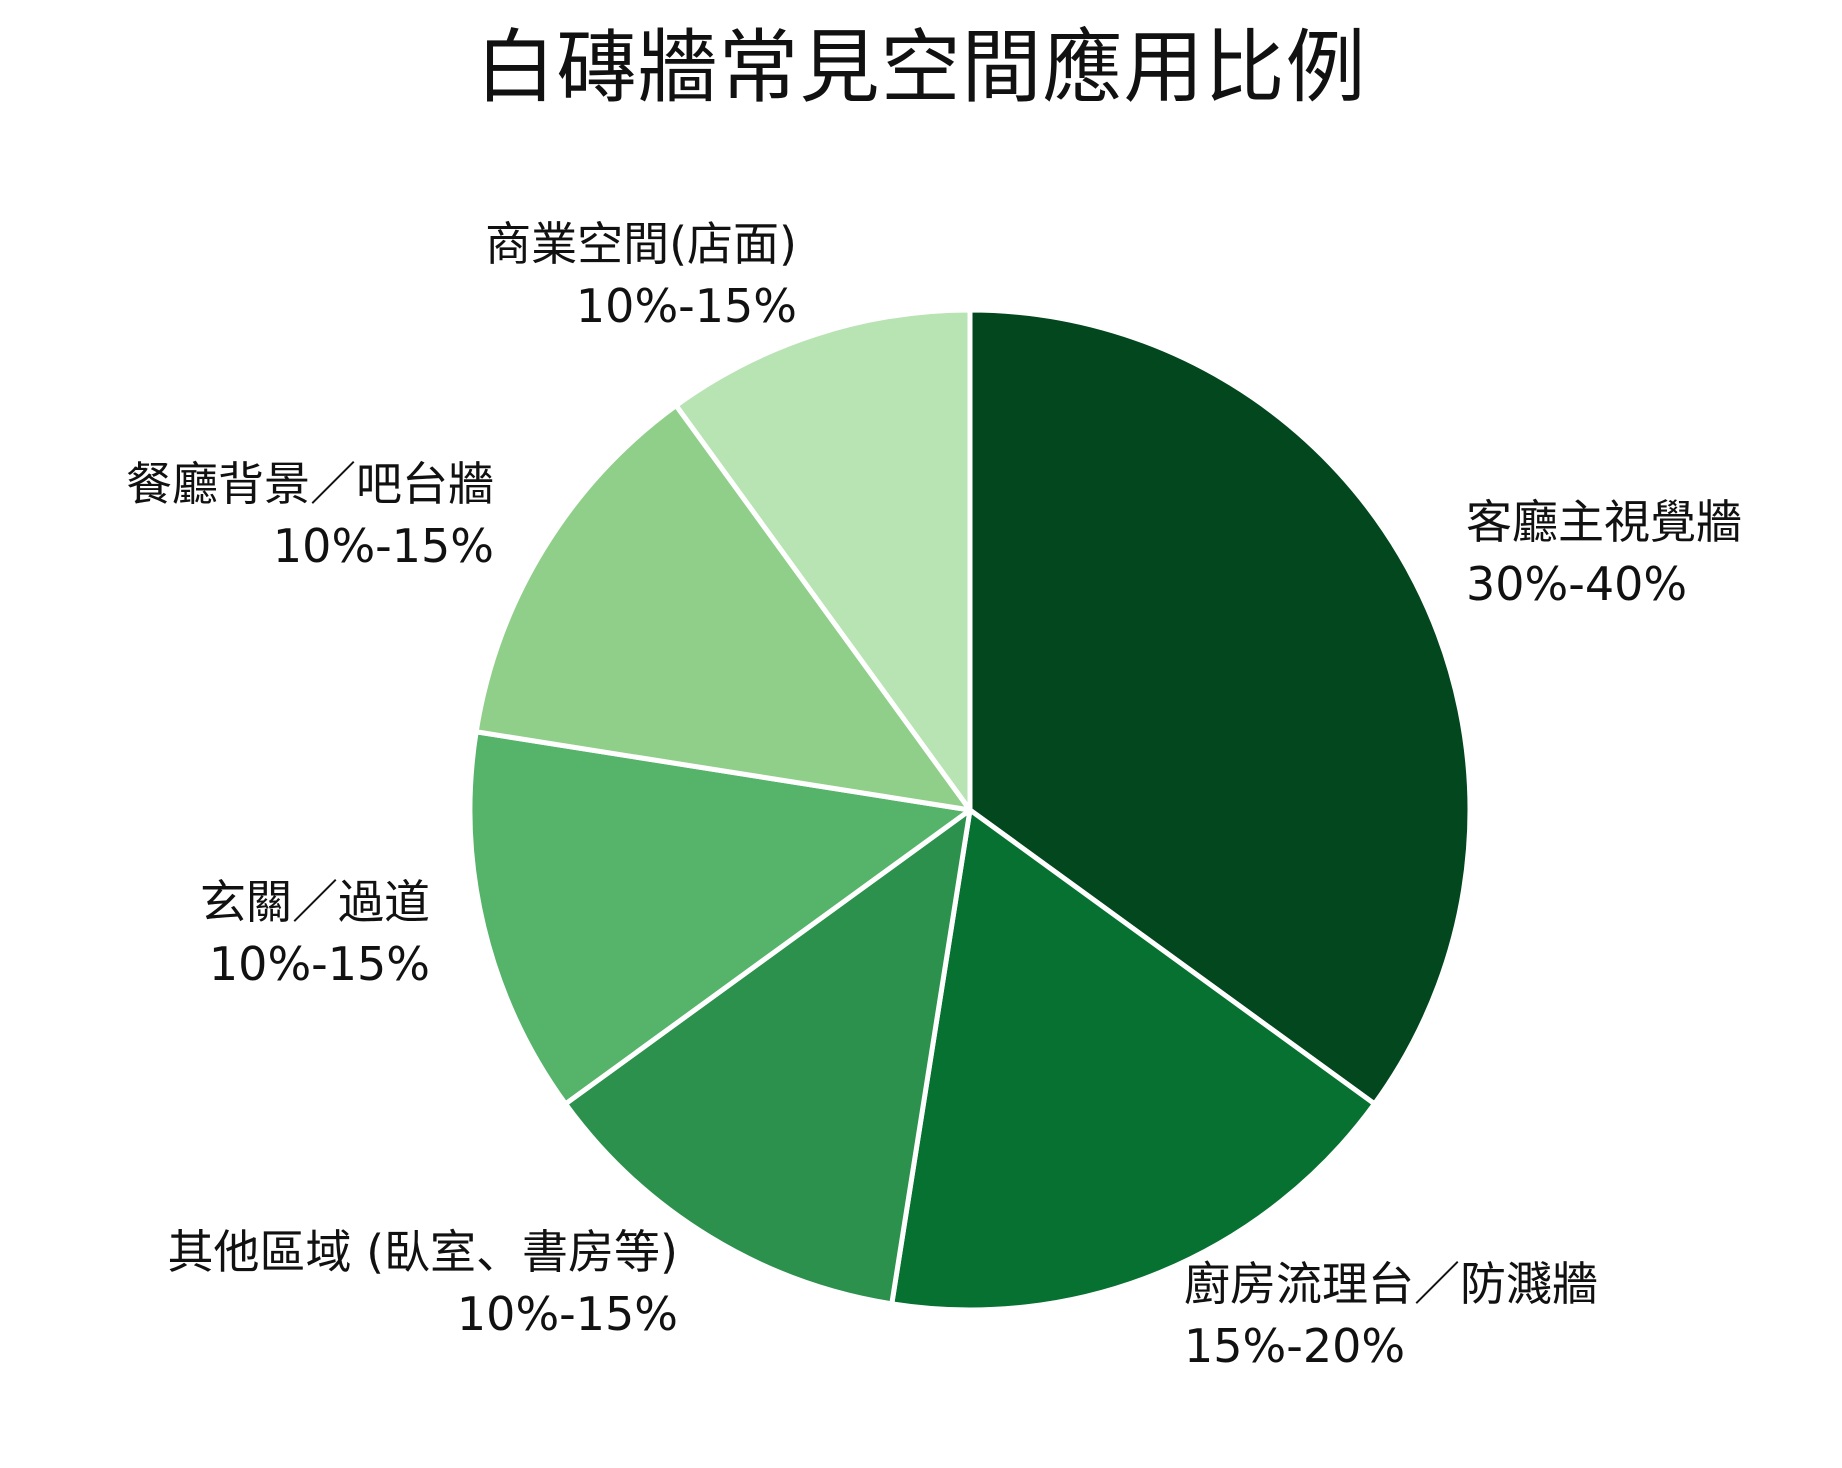 Image resolution: width=1842 pixels, height=1468 pixels. I want to click on slice-label-3: 其他區域 (臥室、書房等) 10%-15%, so click(422, 1283).